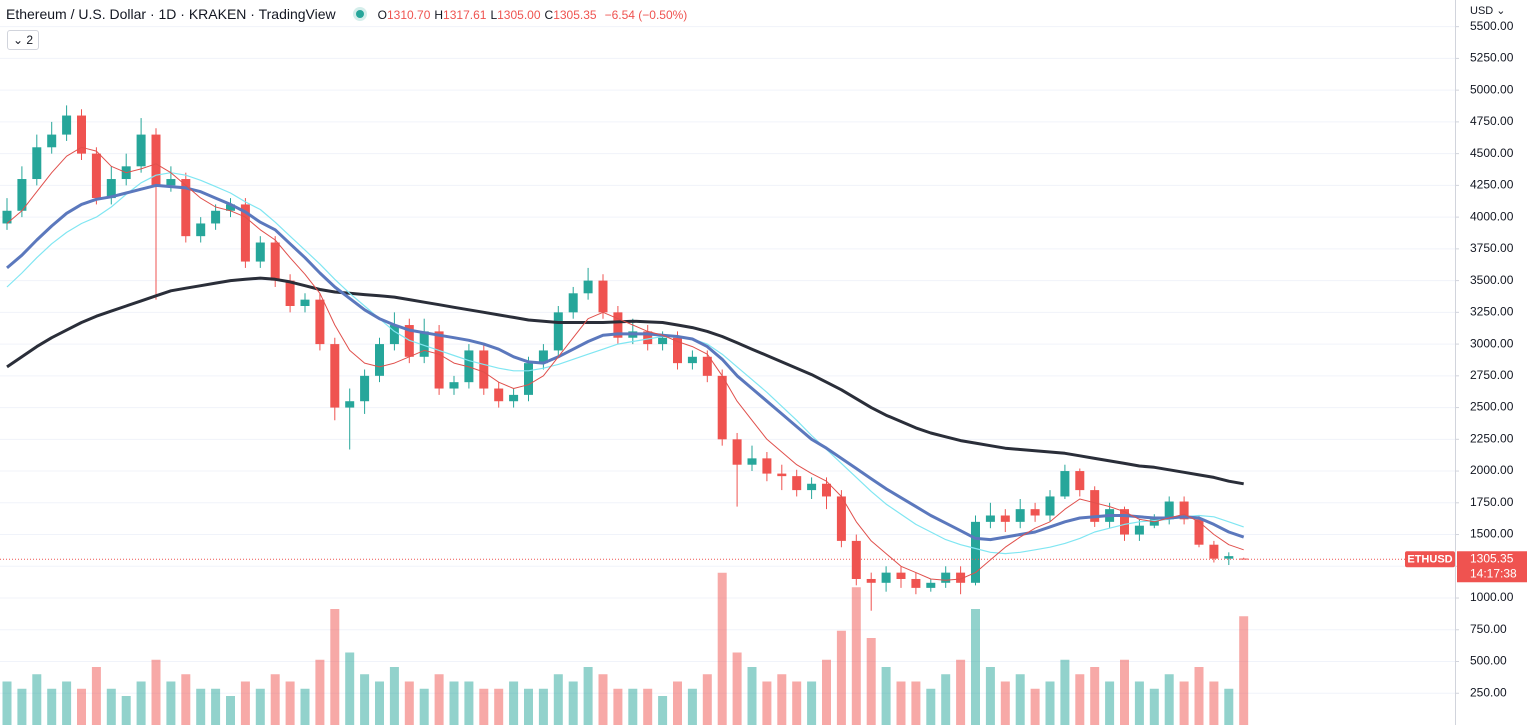 Image resolution: width=1529 pixels, height=725 pixels. I want to click on price-axis, so click(1492, 362).